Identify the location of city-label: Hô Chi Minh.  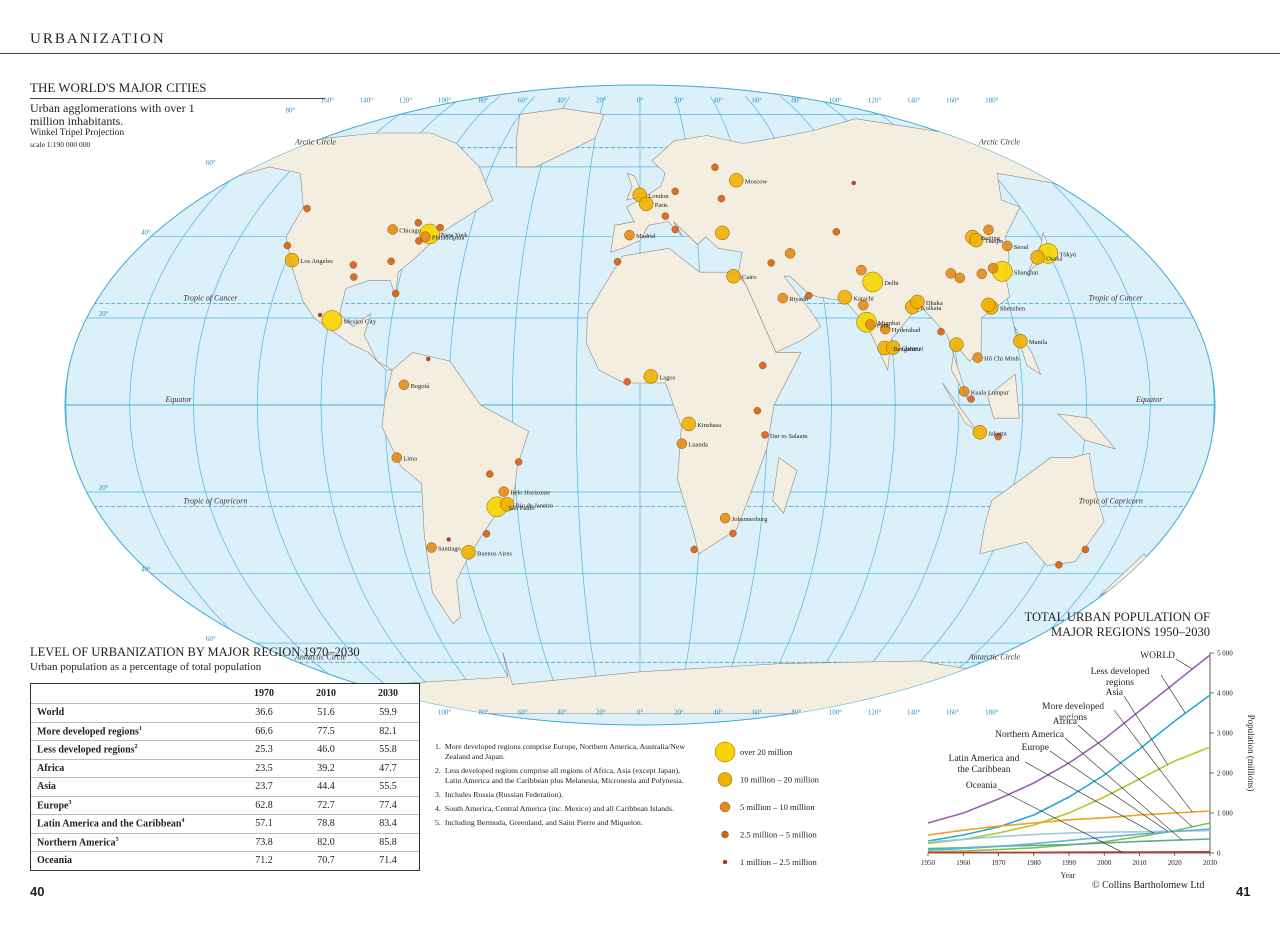
(1001, 359).